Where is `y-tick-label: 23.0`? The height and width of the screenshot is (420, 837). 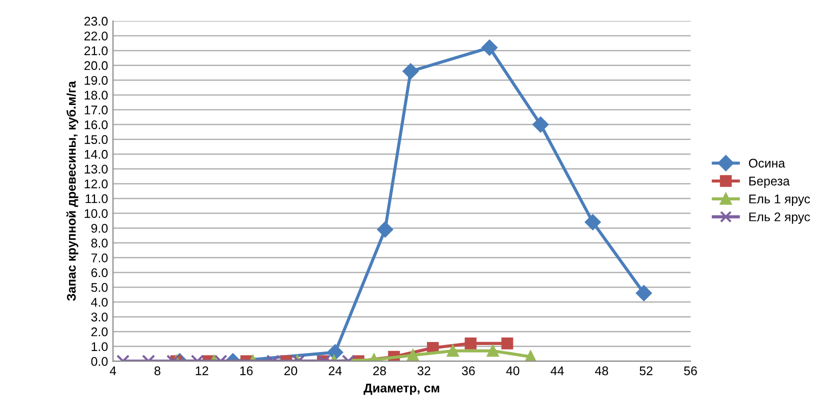
y-tick-label: 23.0 is located at coordinates (96, 21).